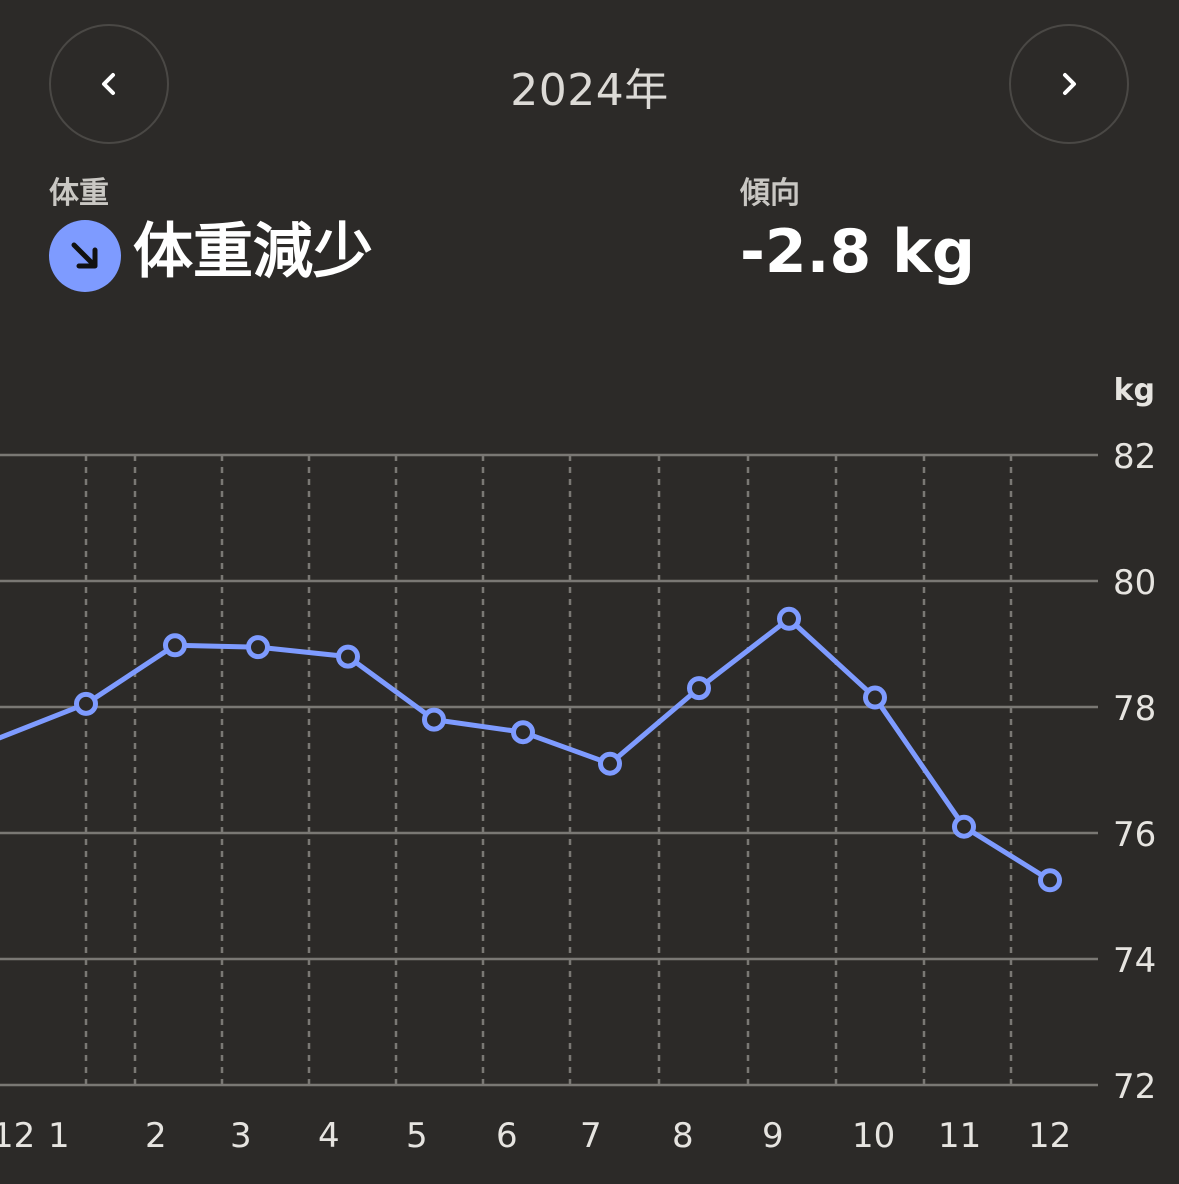 The width and height of the screenshot is (1179, 1184). What do you see at coordinates (589, 90) in the screenshot?
I see `year-title: 2024年` at bounding box center [589, 90].